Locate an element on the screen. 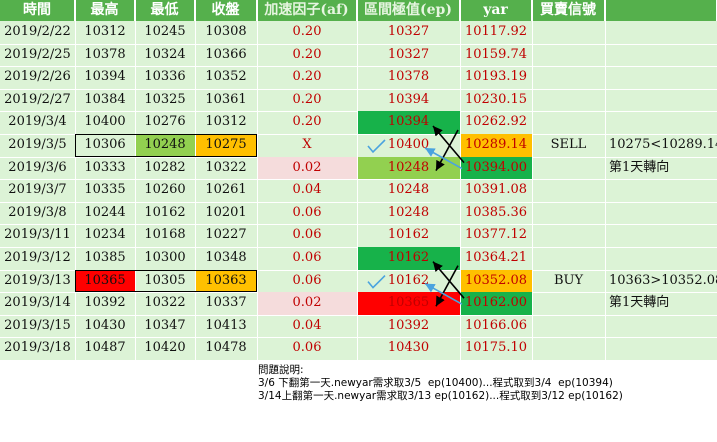 The width and height of the screenshot is (717, 442). cell-high: 10392 is located at coordinates (105, 303).